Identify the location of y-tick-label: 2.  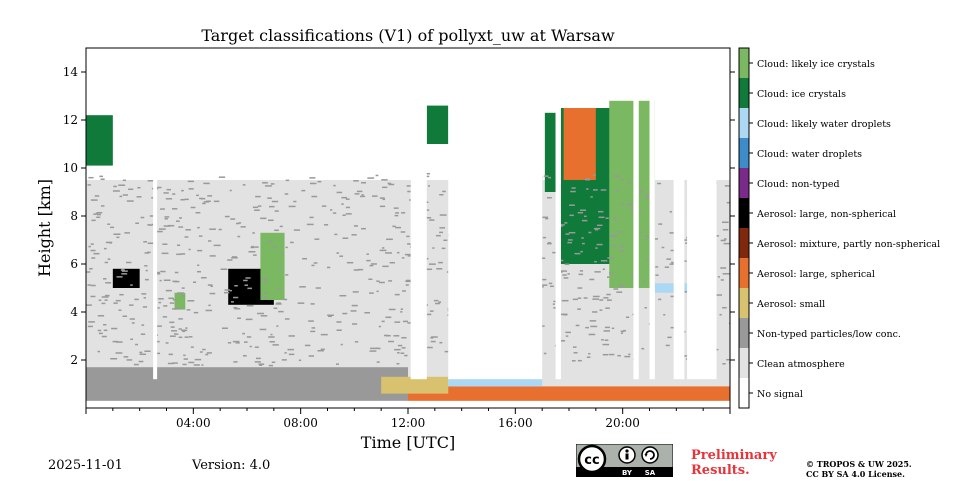
(74, 360).